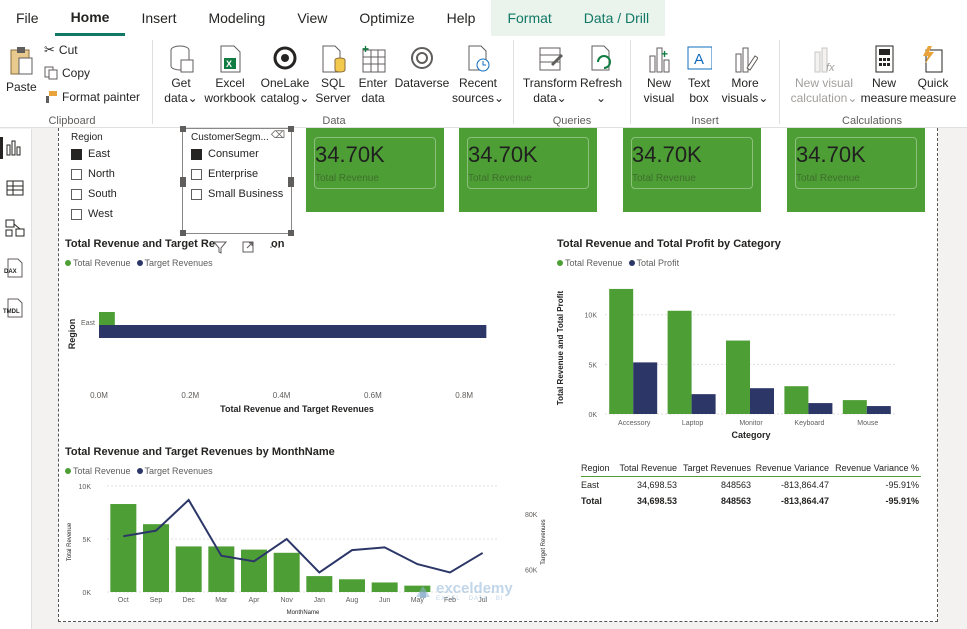 This screenshot has height=629, width=967. What do you see at coordinates (461, 18) in the screenshot?
I see `menu-tab-help: Help` at bounding box center [461, 18].